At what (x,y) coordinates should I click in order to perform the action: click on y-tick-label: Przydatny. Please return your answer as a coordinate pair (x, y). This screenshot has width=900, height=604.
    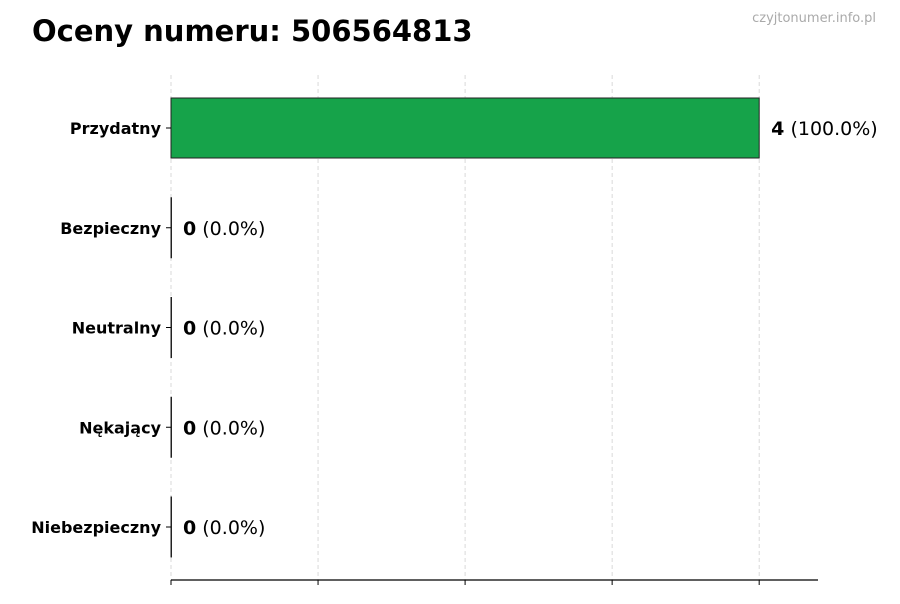
    Looking at the image, I should click on (116, 128).